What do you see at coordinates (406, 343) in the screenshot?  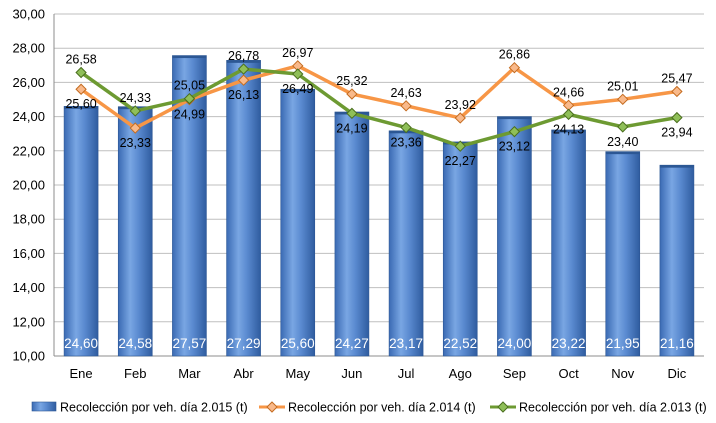 I see `bar-data-label: 23,17` at bounding box center [406, 343].